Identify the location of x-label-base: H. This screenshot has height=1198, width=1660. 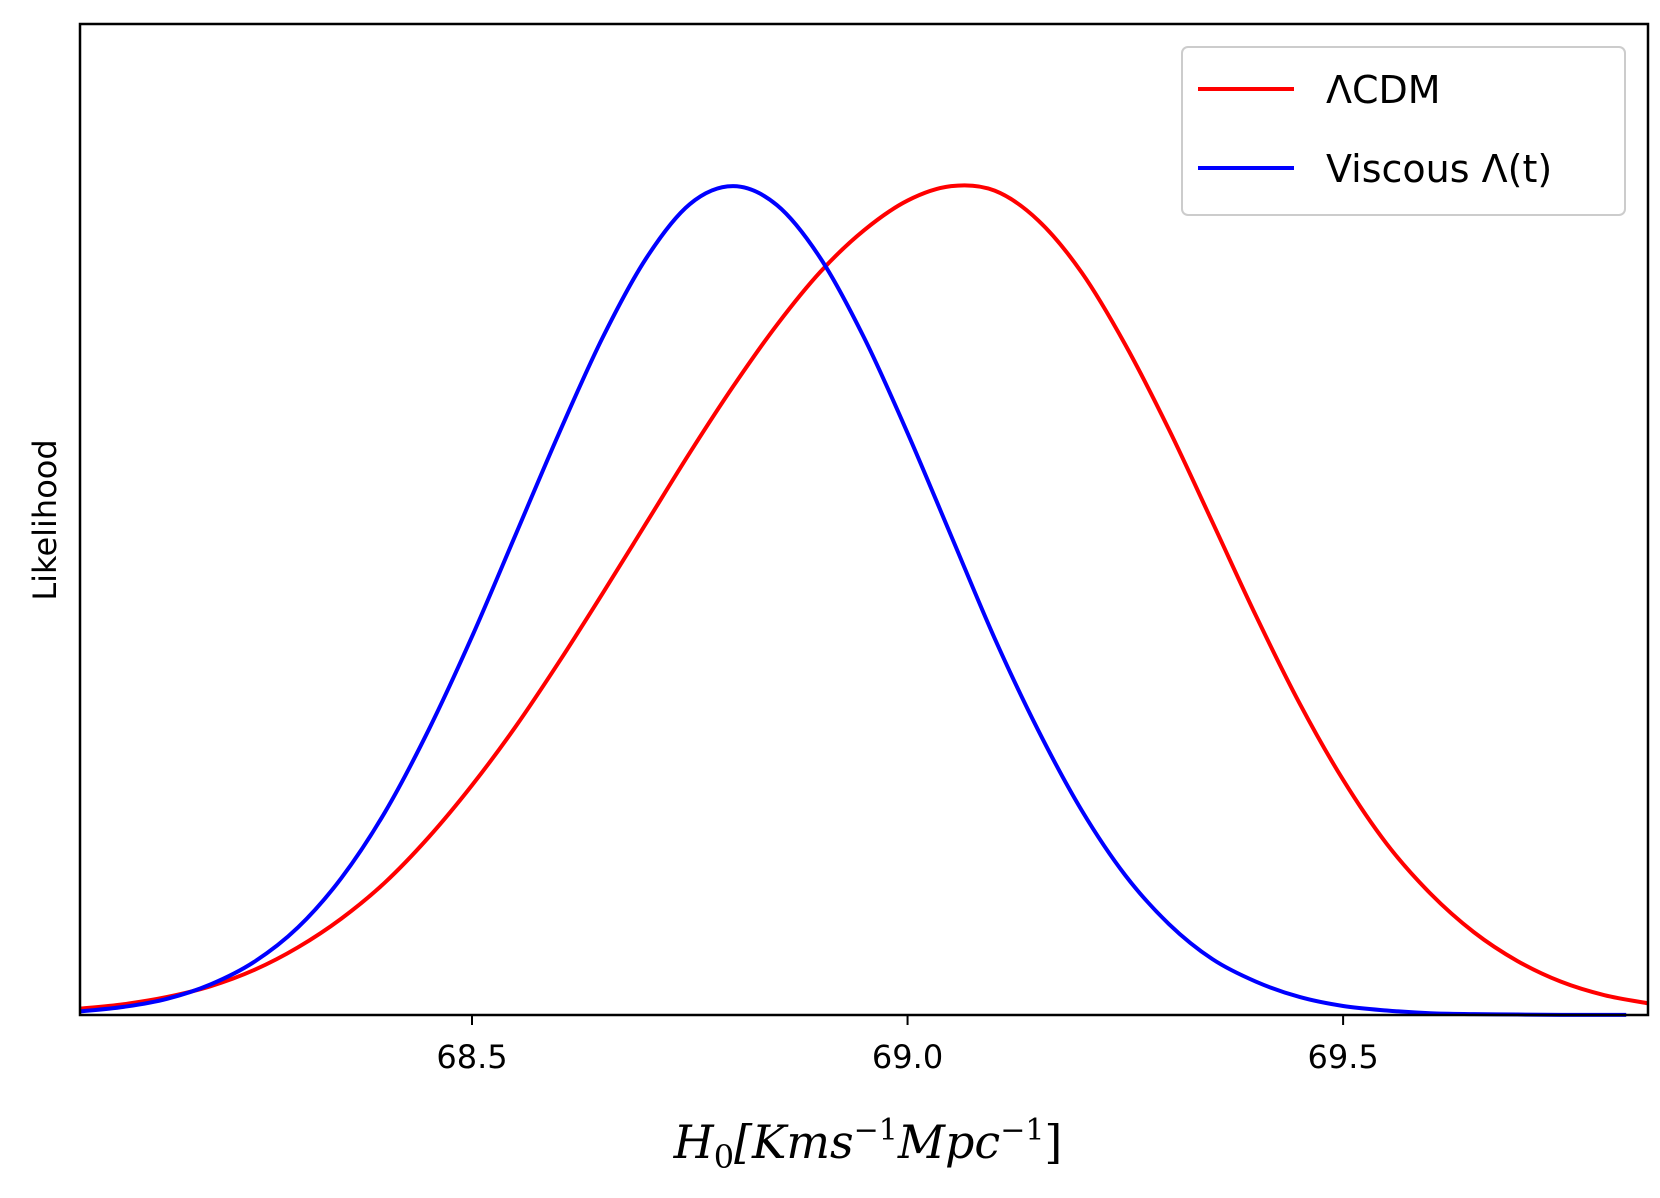
(694, 1142).